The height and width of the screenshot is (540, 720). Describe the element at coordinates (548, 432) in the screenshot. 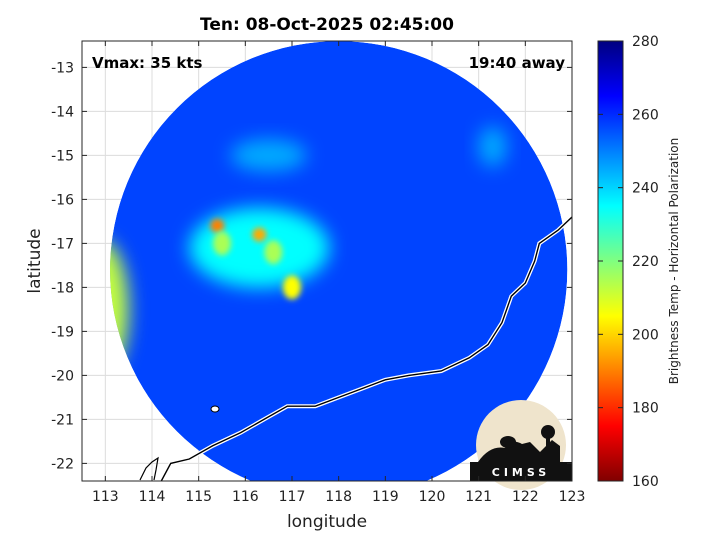

I see `logo-tower-tank` at that location.